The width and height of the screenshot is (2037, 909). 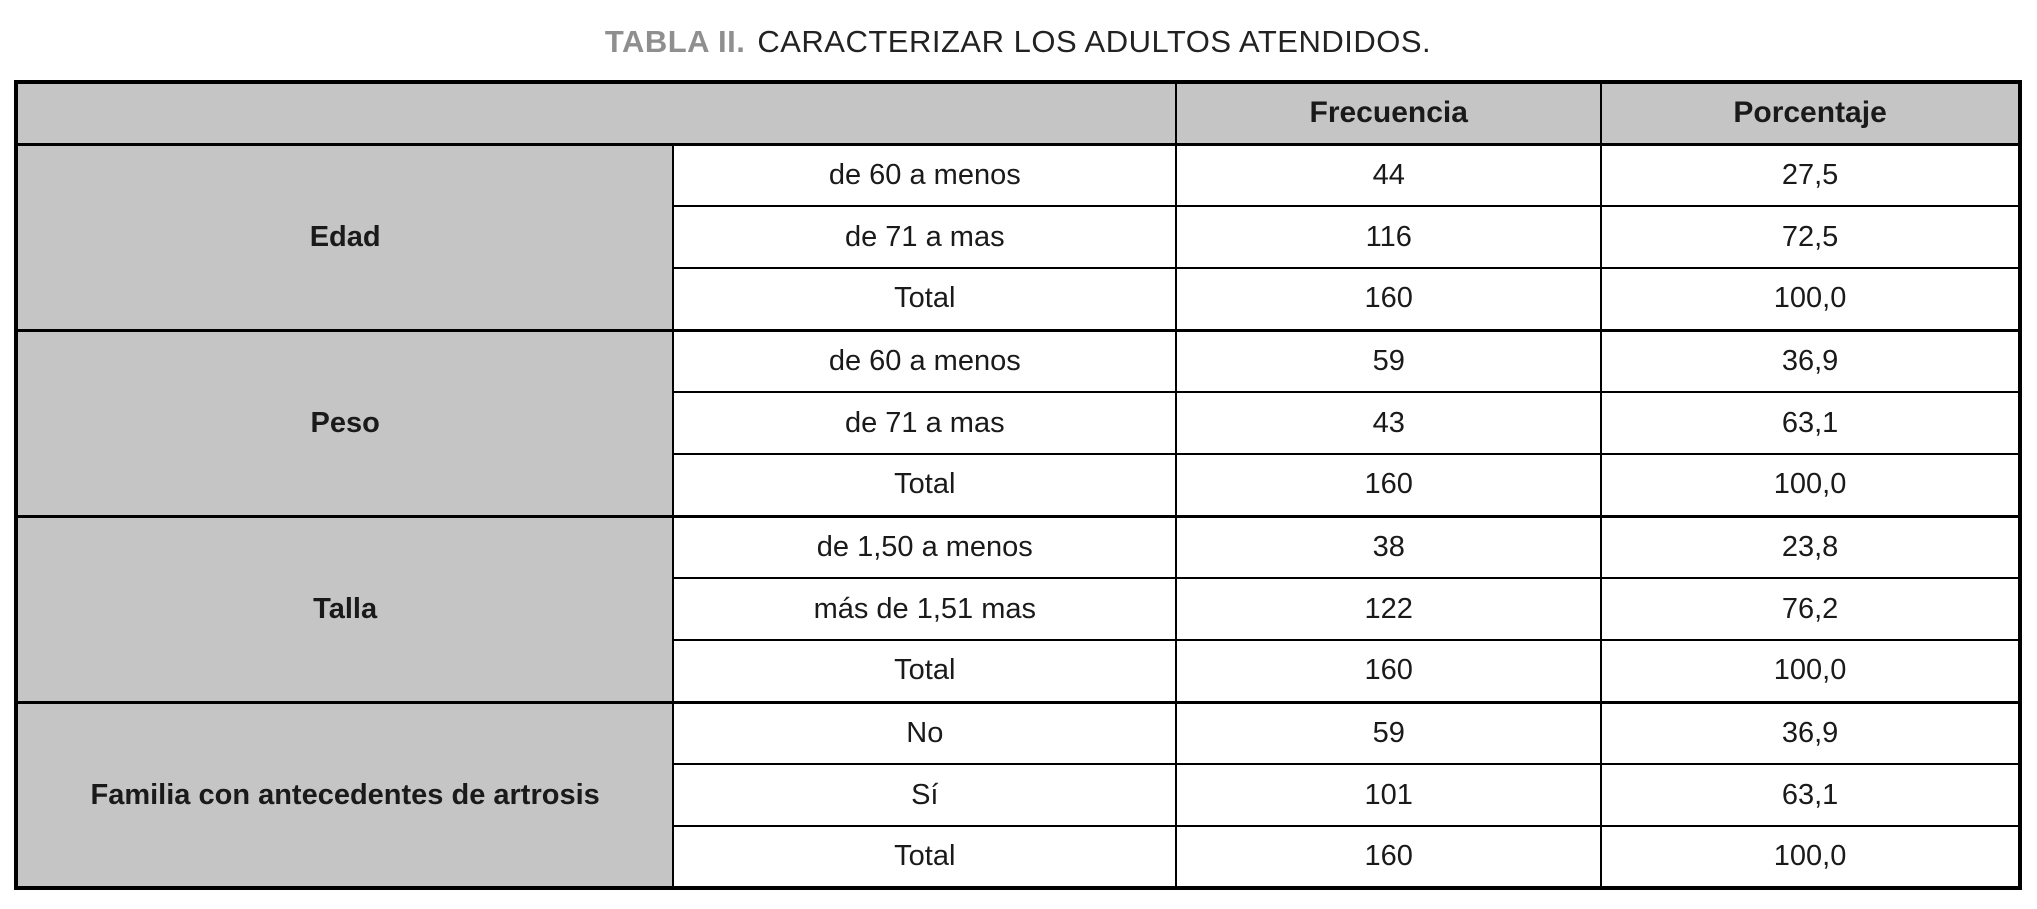 I want to click on row-label-cell: más de 1,51 mas, so click(x=925, y=609).